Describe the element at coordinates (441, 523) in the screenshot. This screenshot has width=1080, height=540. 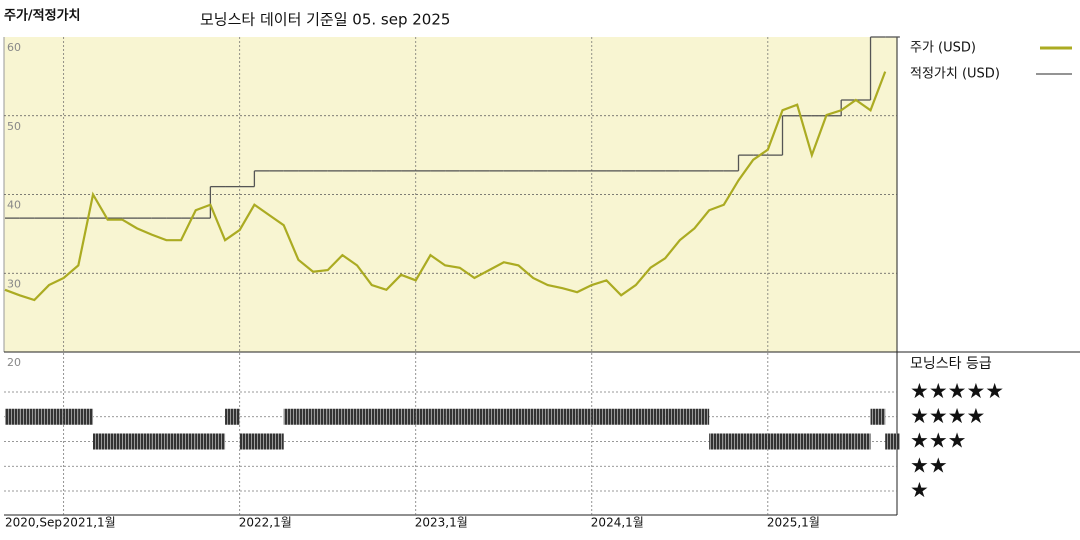
I see `x-tick-label: 2023,1월` at that location.